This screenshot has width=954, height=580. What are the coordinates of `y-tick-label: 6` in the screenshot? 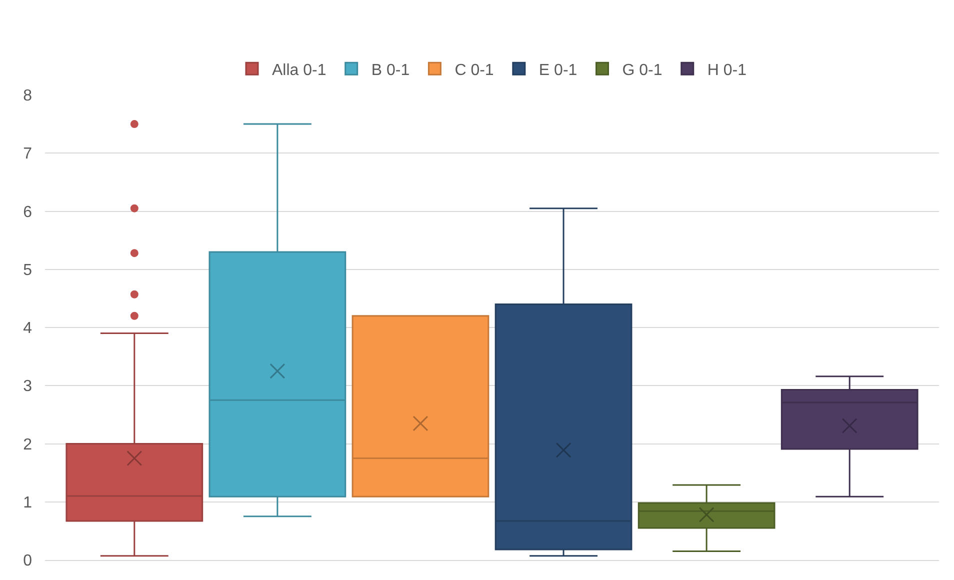 It's located at (27, 212).